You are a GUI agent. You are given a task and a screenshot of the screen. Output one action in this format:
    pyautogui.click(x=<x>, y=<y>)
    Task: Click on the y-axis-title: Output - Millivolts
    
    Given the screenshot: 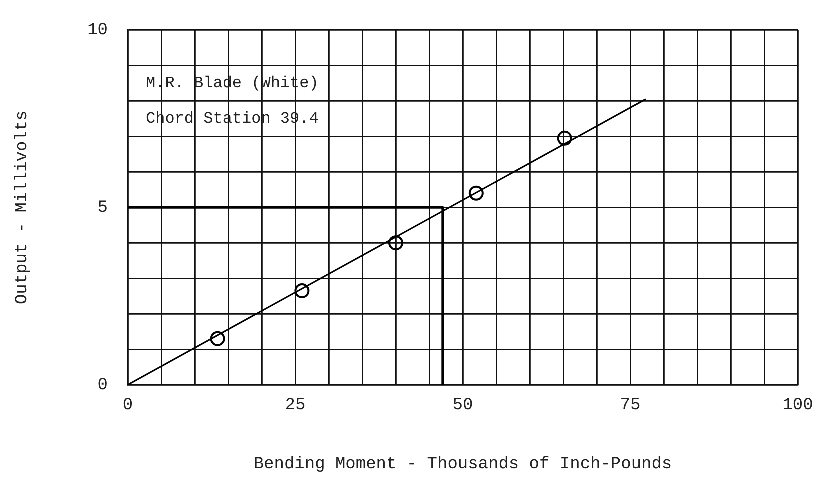 What is the action you would take?
    pyautogui.click(x=23, y=207)
    